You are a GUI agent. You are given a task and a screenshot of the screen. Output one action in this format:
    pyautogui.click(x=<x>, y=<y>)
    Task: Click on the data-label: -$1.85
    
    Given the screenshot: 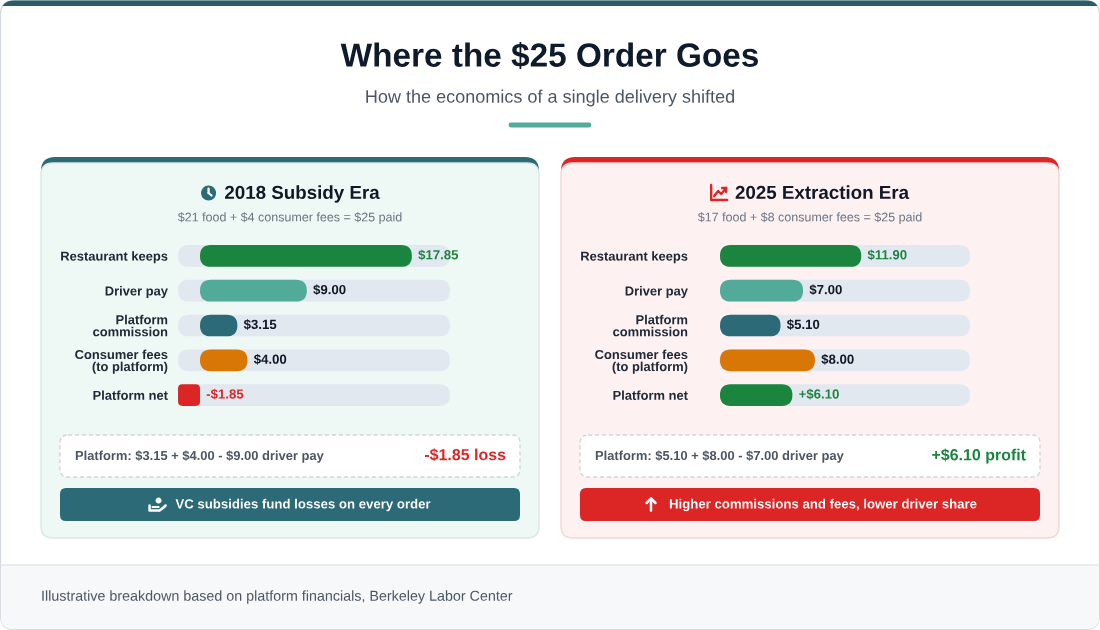 What is the action you would take?
    pyautogui.click(x=225, y=394)
    